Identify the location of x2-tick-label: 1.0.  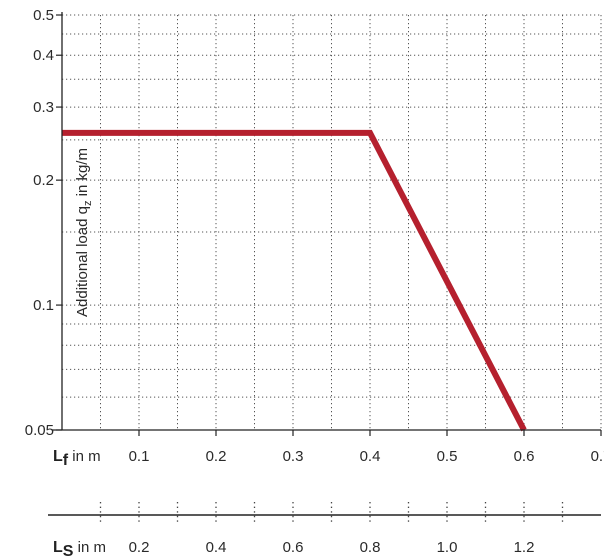
(447, 547).